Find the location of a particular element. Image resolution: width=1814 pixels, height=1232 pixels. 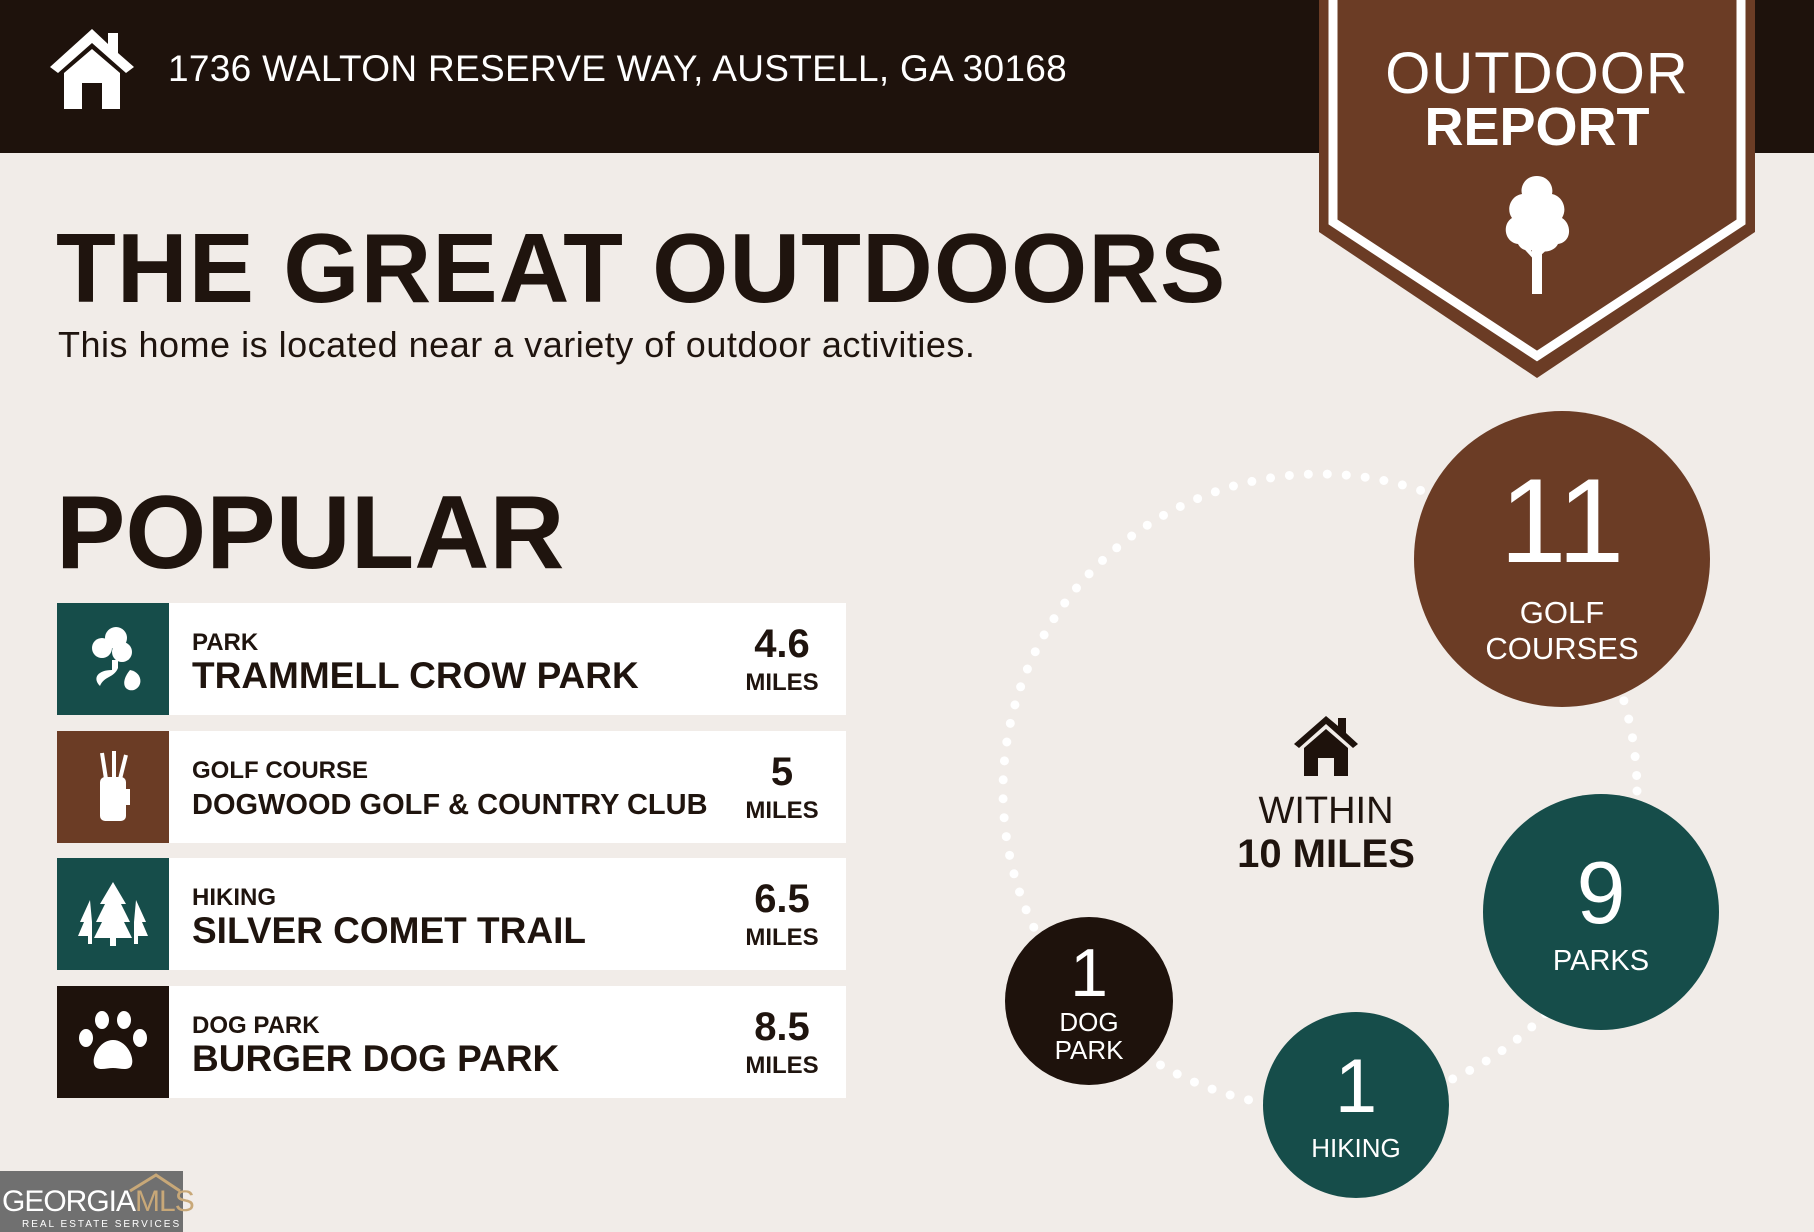

list-item: DOG PARK BURGER DOG PARK 8.5 MILES is located at coordinates (451, 1042).